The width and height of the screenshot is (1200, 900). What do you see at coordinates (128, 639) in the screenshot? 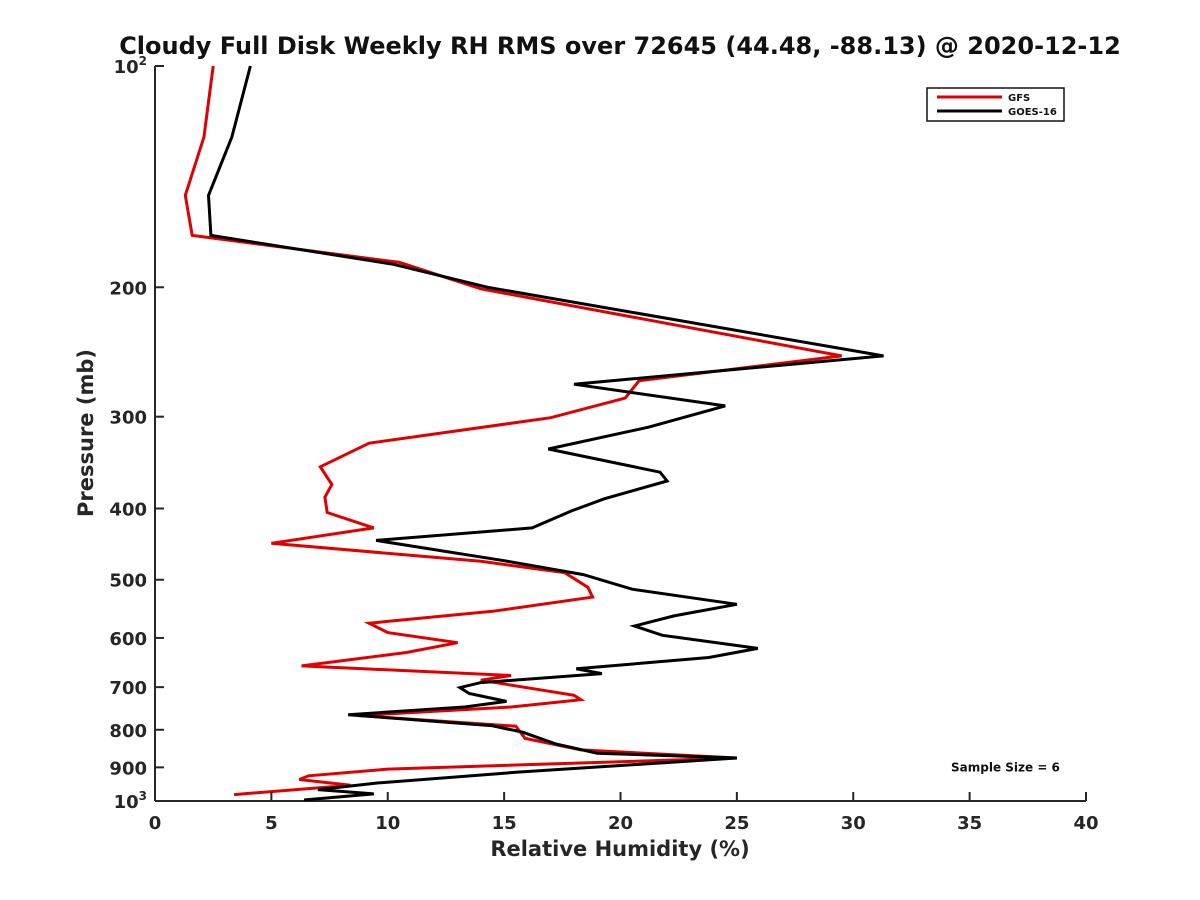
I see `y-tick-label: 600` at bounding box center [128, 639].